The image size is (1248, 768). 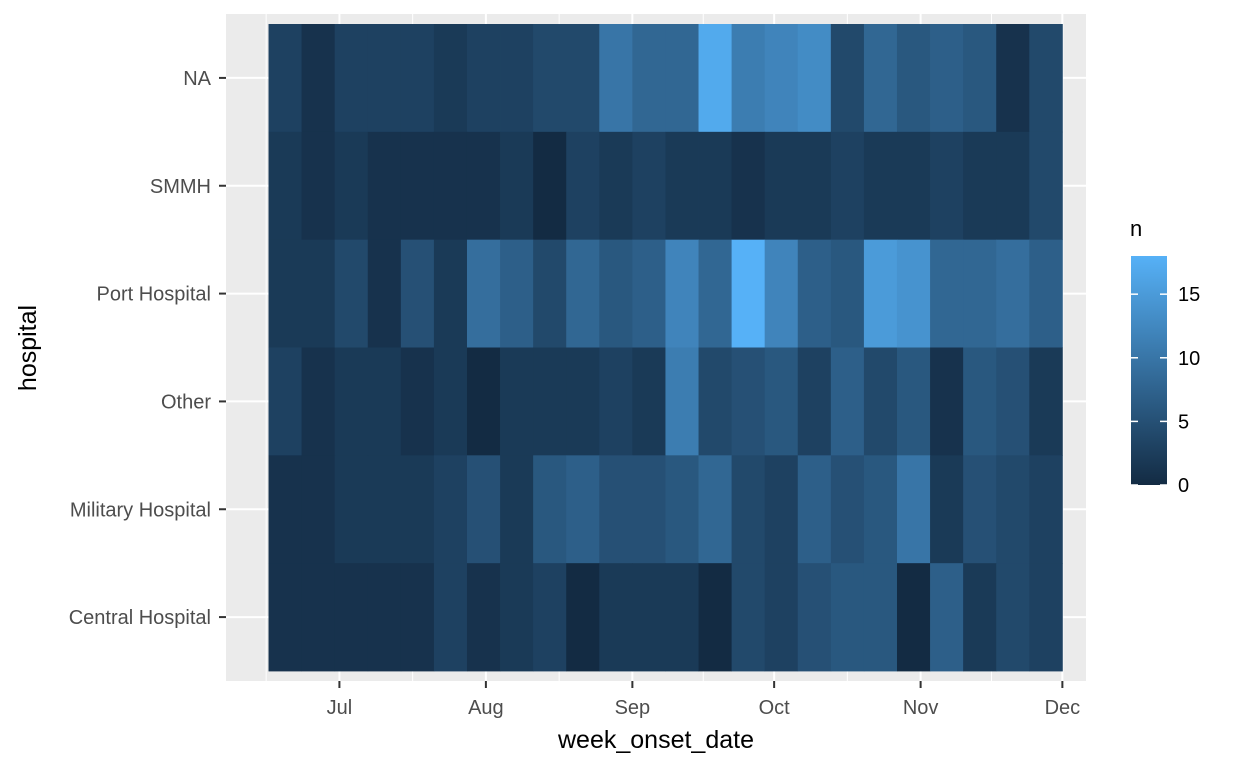 I want to click on legend-colorbar, so click(x=1149, y=370).